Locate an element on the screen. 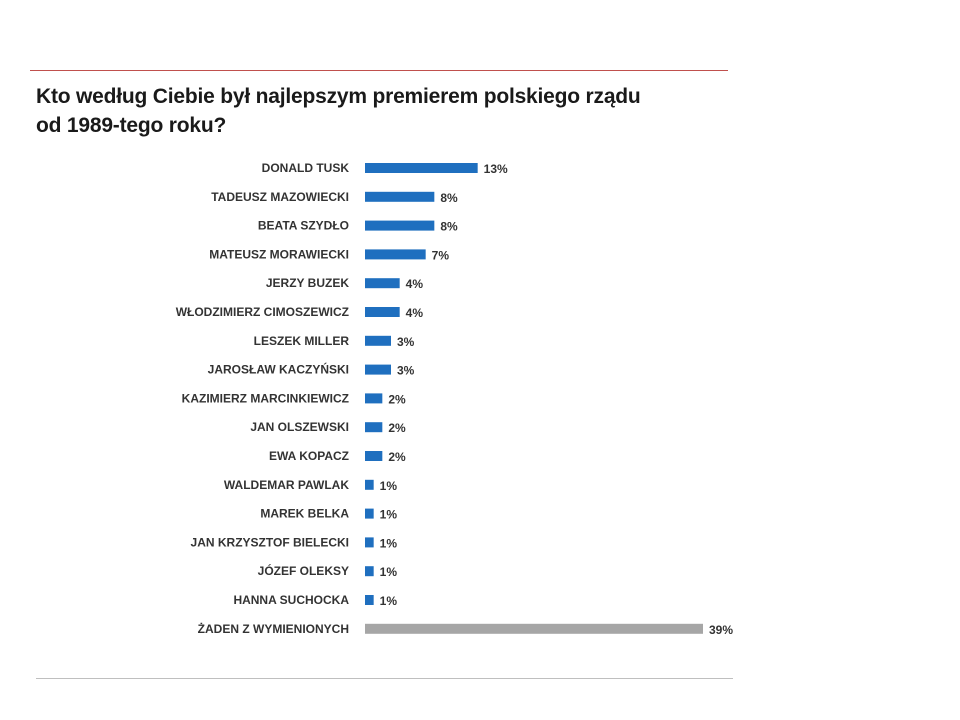  bottom-rule is located at coordinates (384, 678).